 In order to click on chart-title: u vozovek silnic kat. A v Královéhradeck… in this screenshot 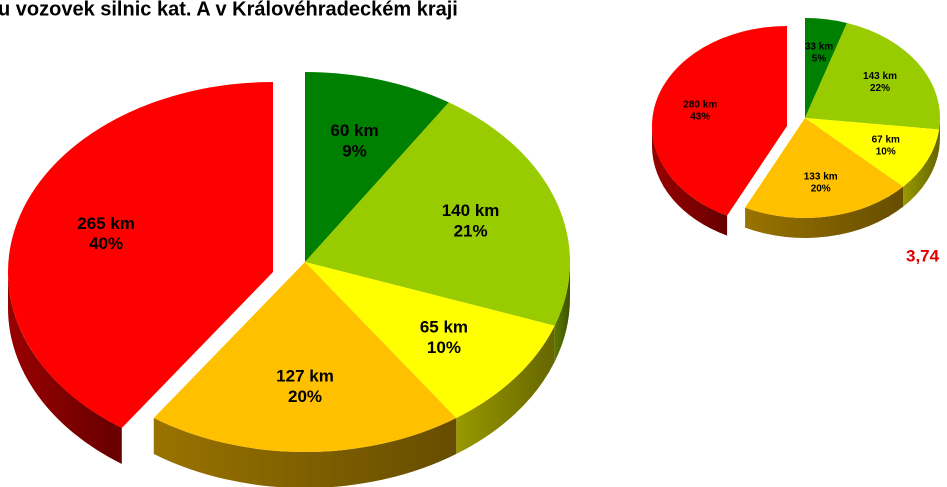, I will do `click(229, 10)`.